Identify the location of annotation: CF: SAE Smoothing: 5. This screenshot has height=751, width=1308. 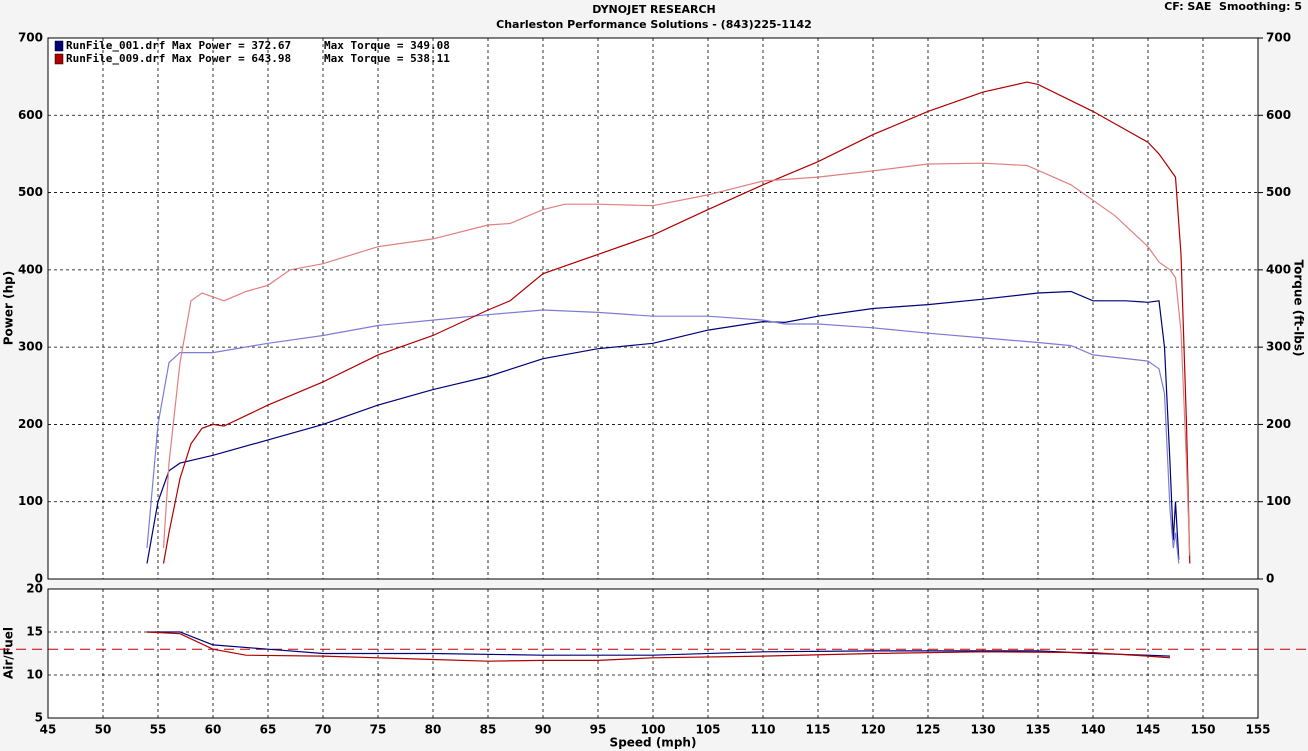
(1233, 6).